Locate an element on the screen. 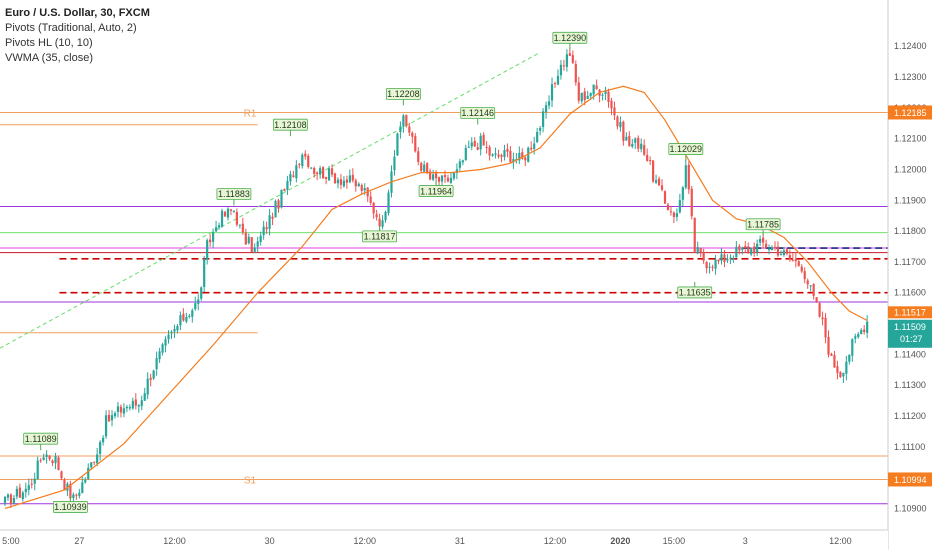 The height and width of the screenshot is (550, 932). y-tick-label: 1.11400 is located at coordinates (910, 354).